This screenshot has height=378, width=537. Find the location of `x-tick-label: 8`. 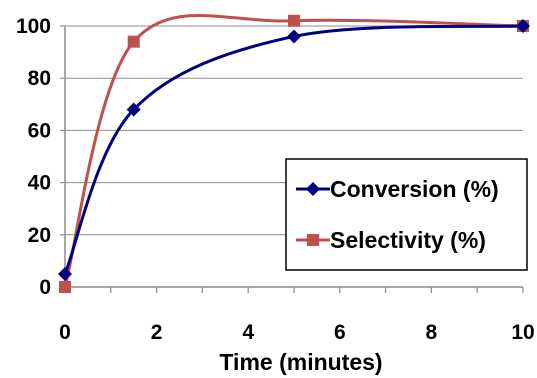

x-tick-label: 8 is located at coordinates (432, 332).